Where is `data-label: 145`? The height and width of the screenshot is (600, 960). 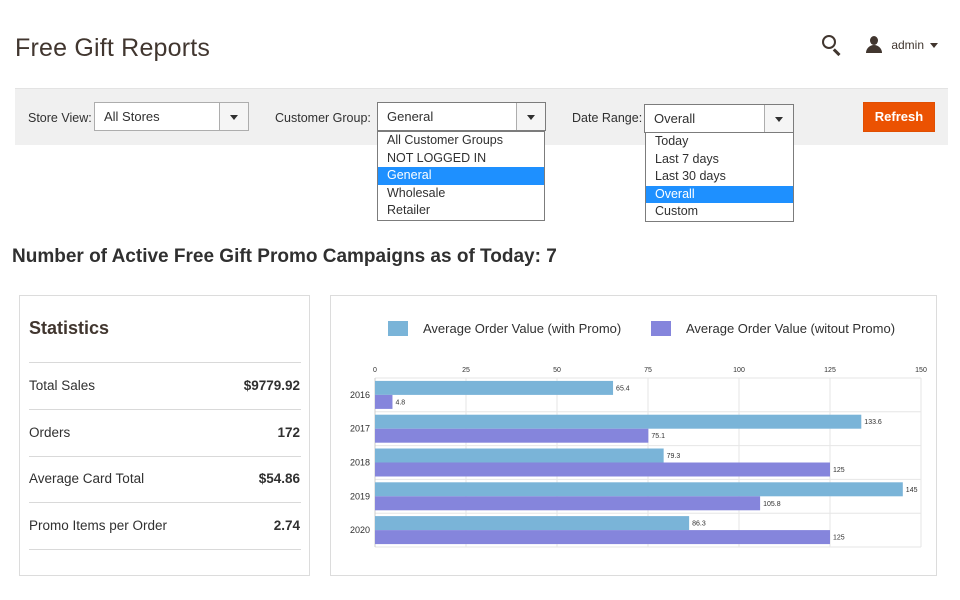
data-label: 145 is located at coordinates (912, 490).